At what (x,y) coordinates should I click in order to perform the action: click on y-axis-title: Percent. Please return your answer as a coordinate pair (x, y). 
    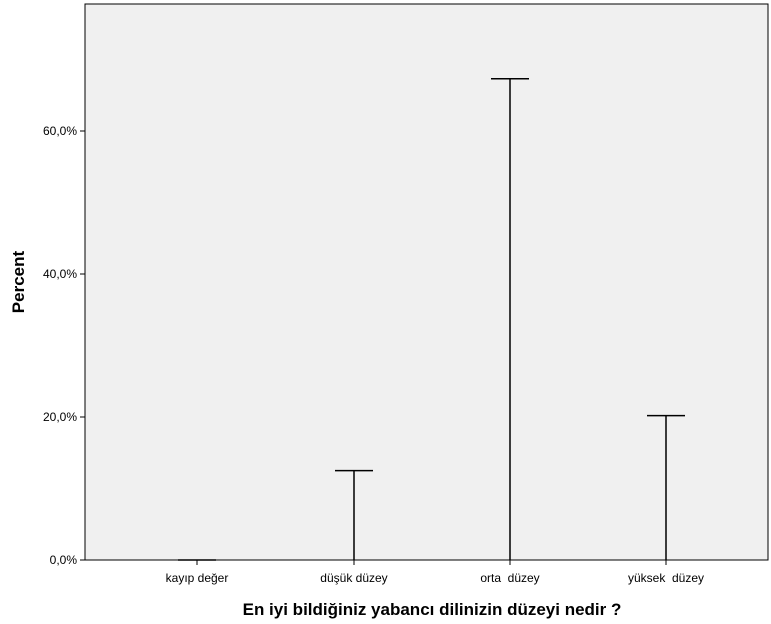
    Looking at the image, I should click on (18, 281).